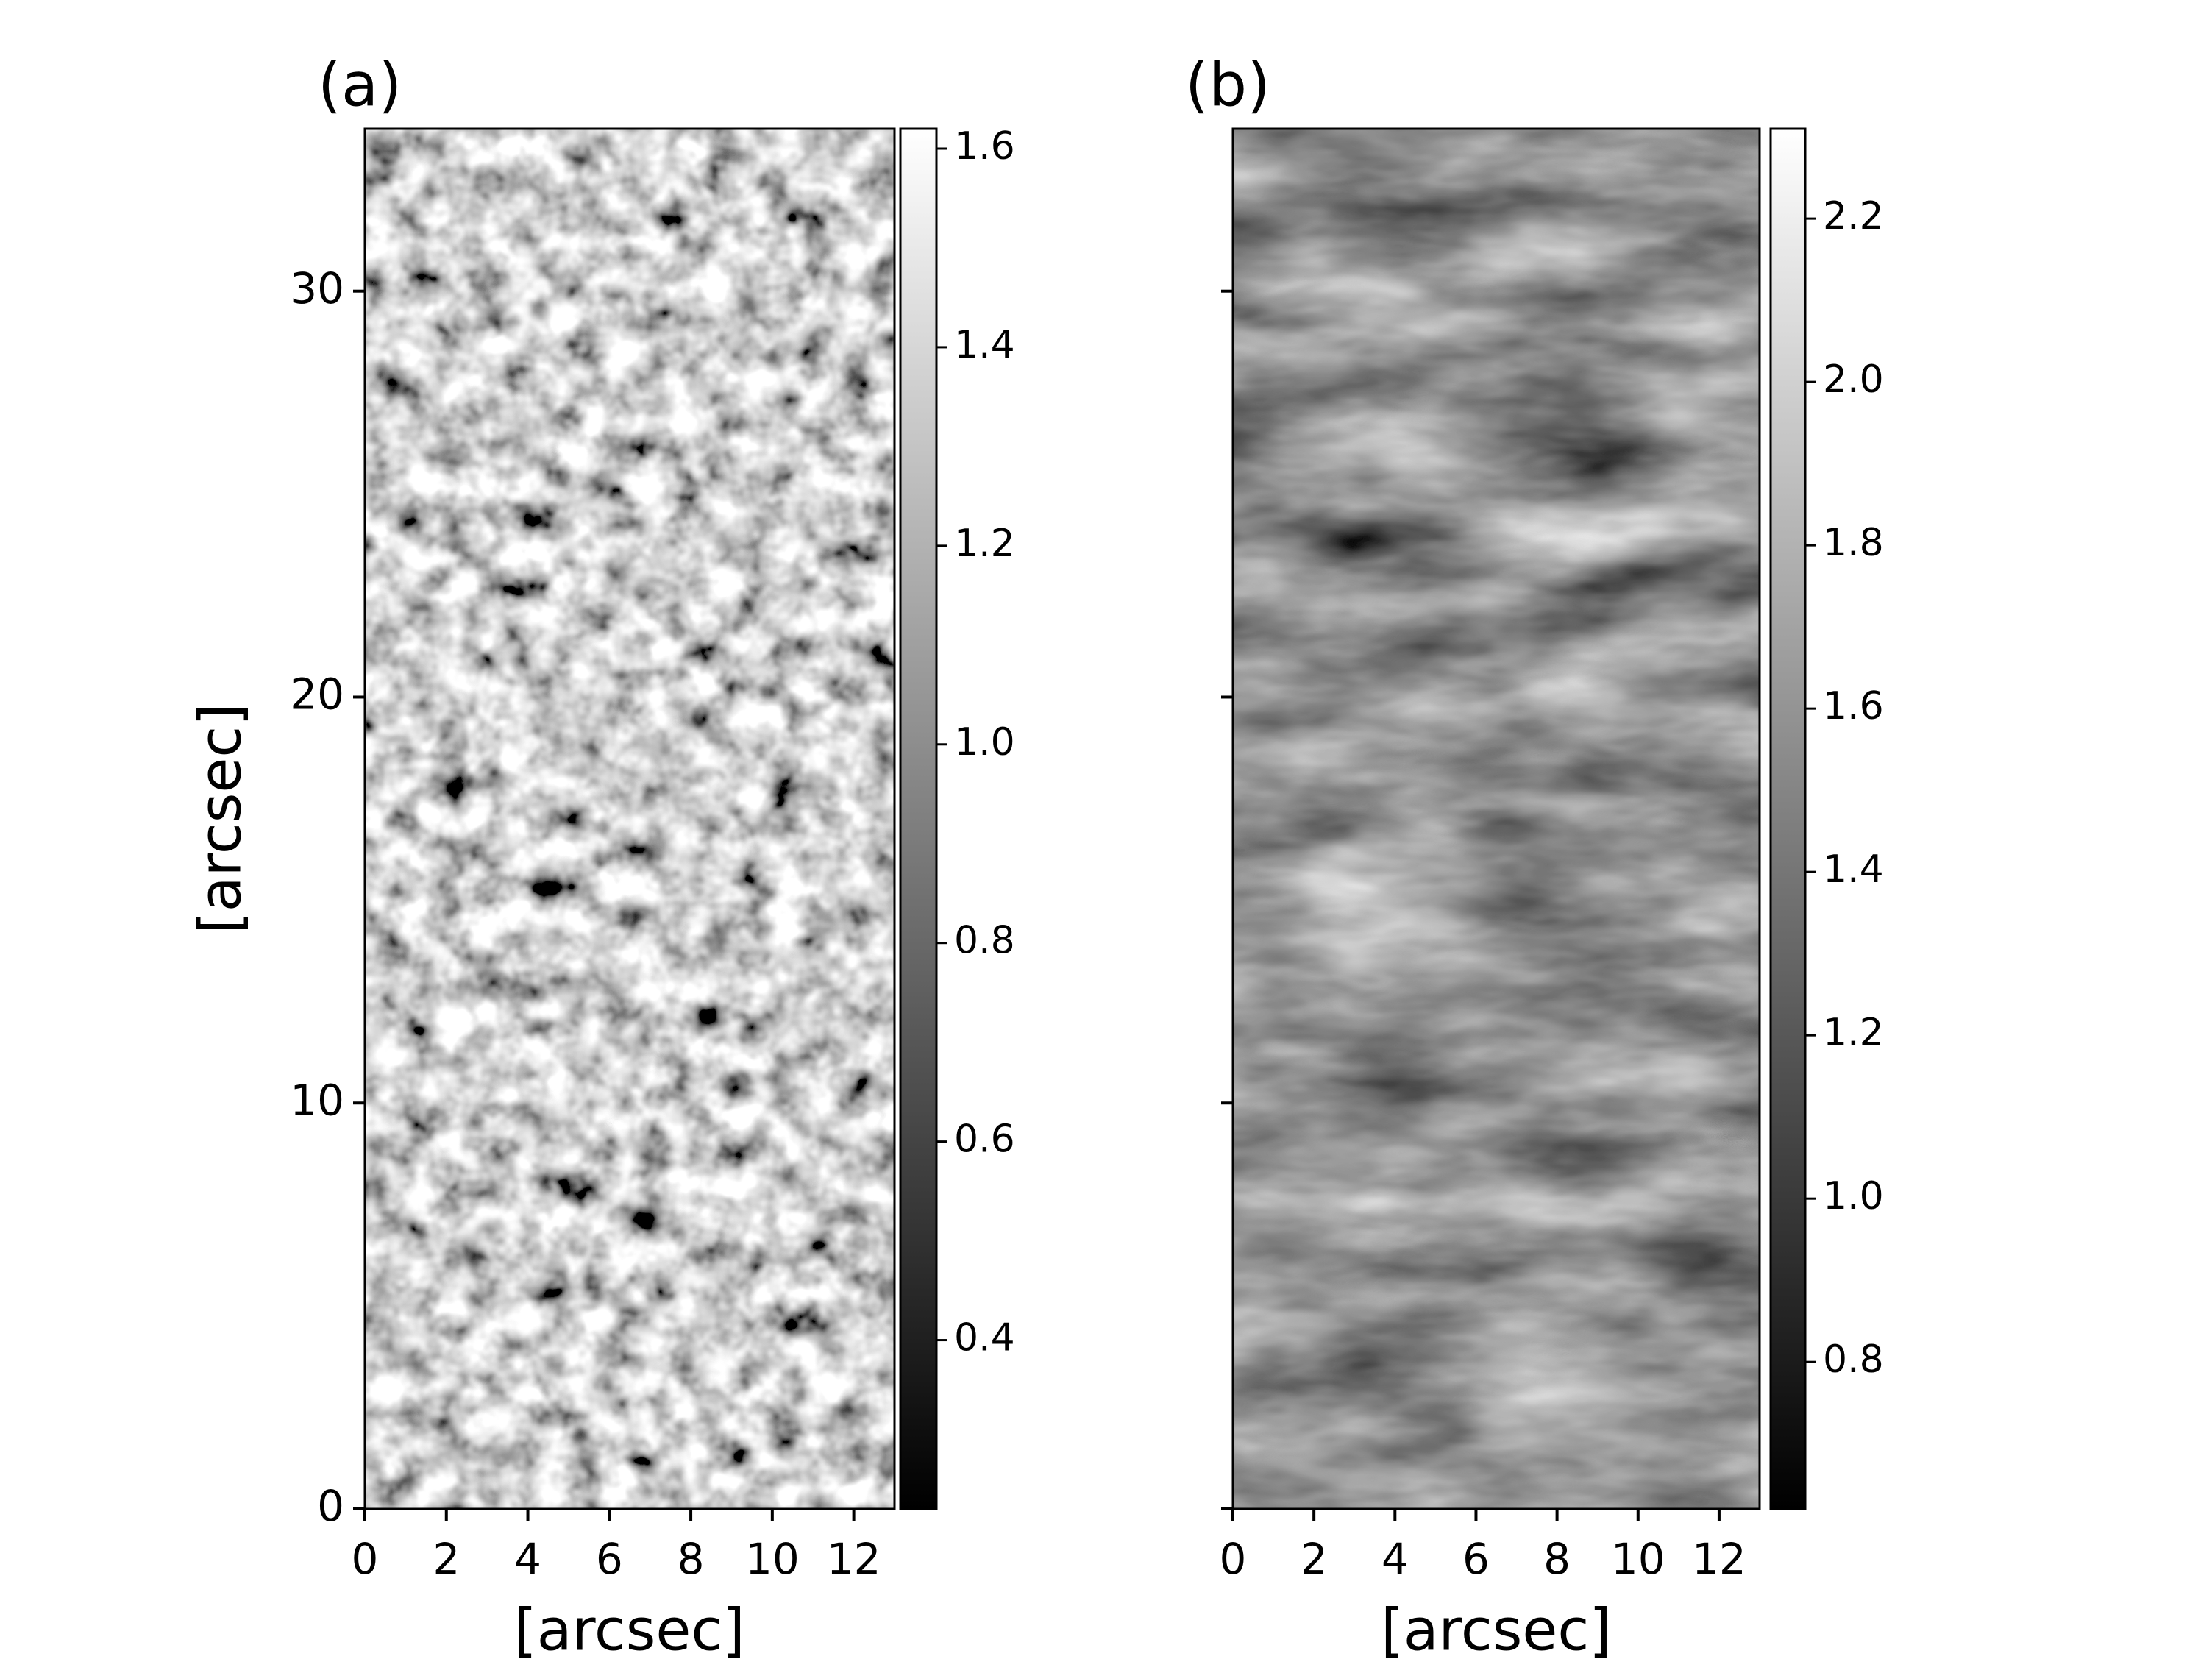  Describe the element at coordinates (317, 288) in the screenshot. I see `y-tick-label: 30` at that location.